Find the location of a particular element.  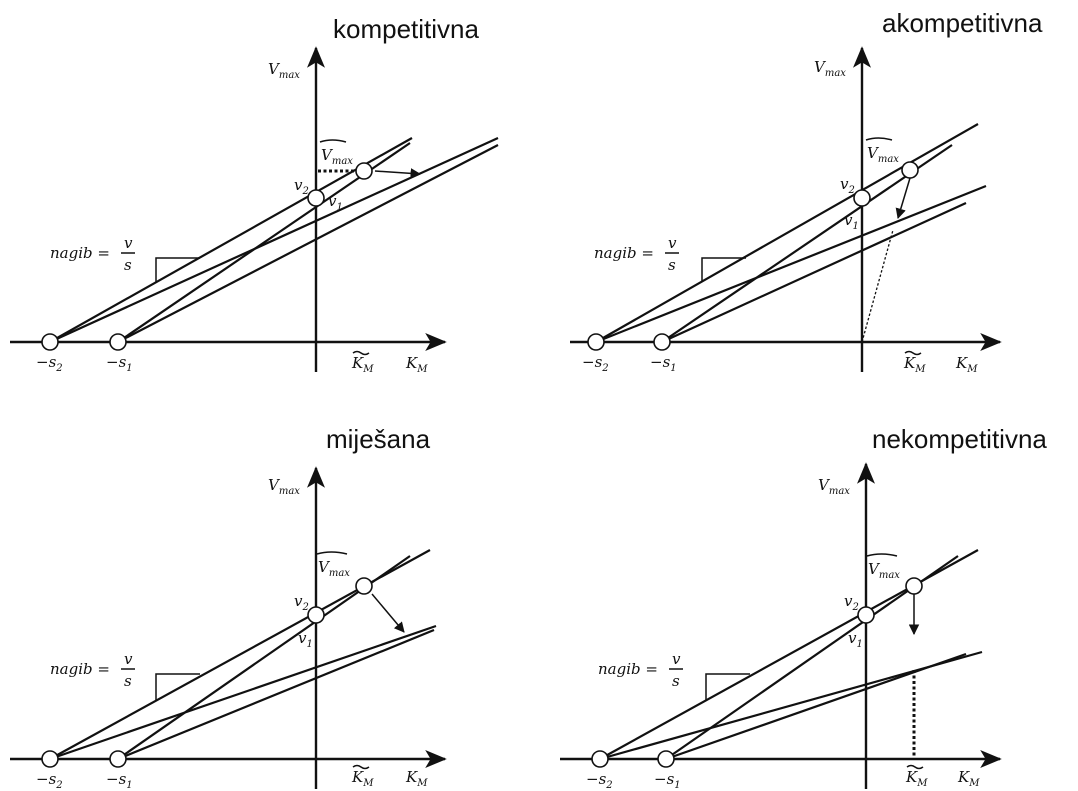

panel-title: kompetitivna is located at coordinates (406, 29).